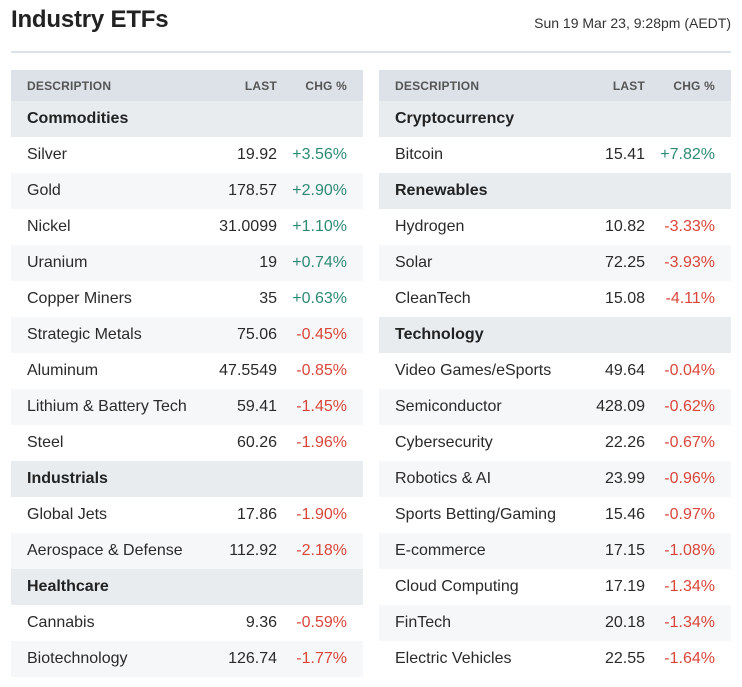  Describe the element at coordinates (624, 370) in the screenshot. I see `last-price: 49.64` at that location.